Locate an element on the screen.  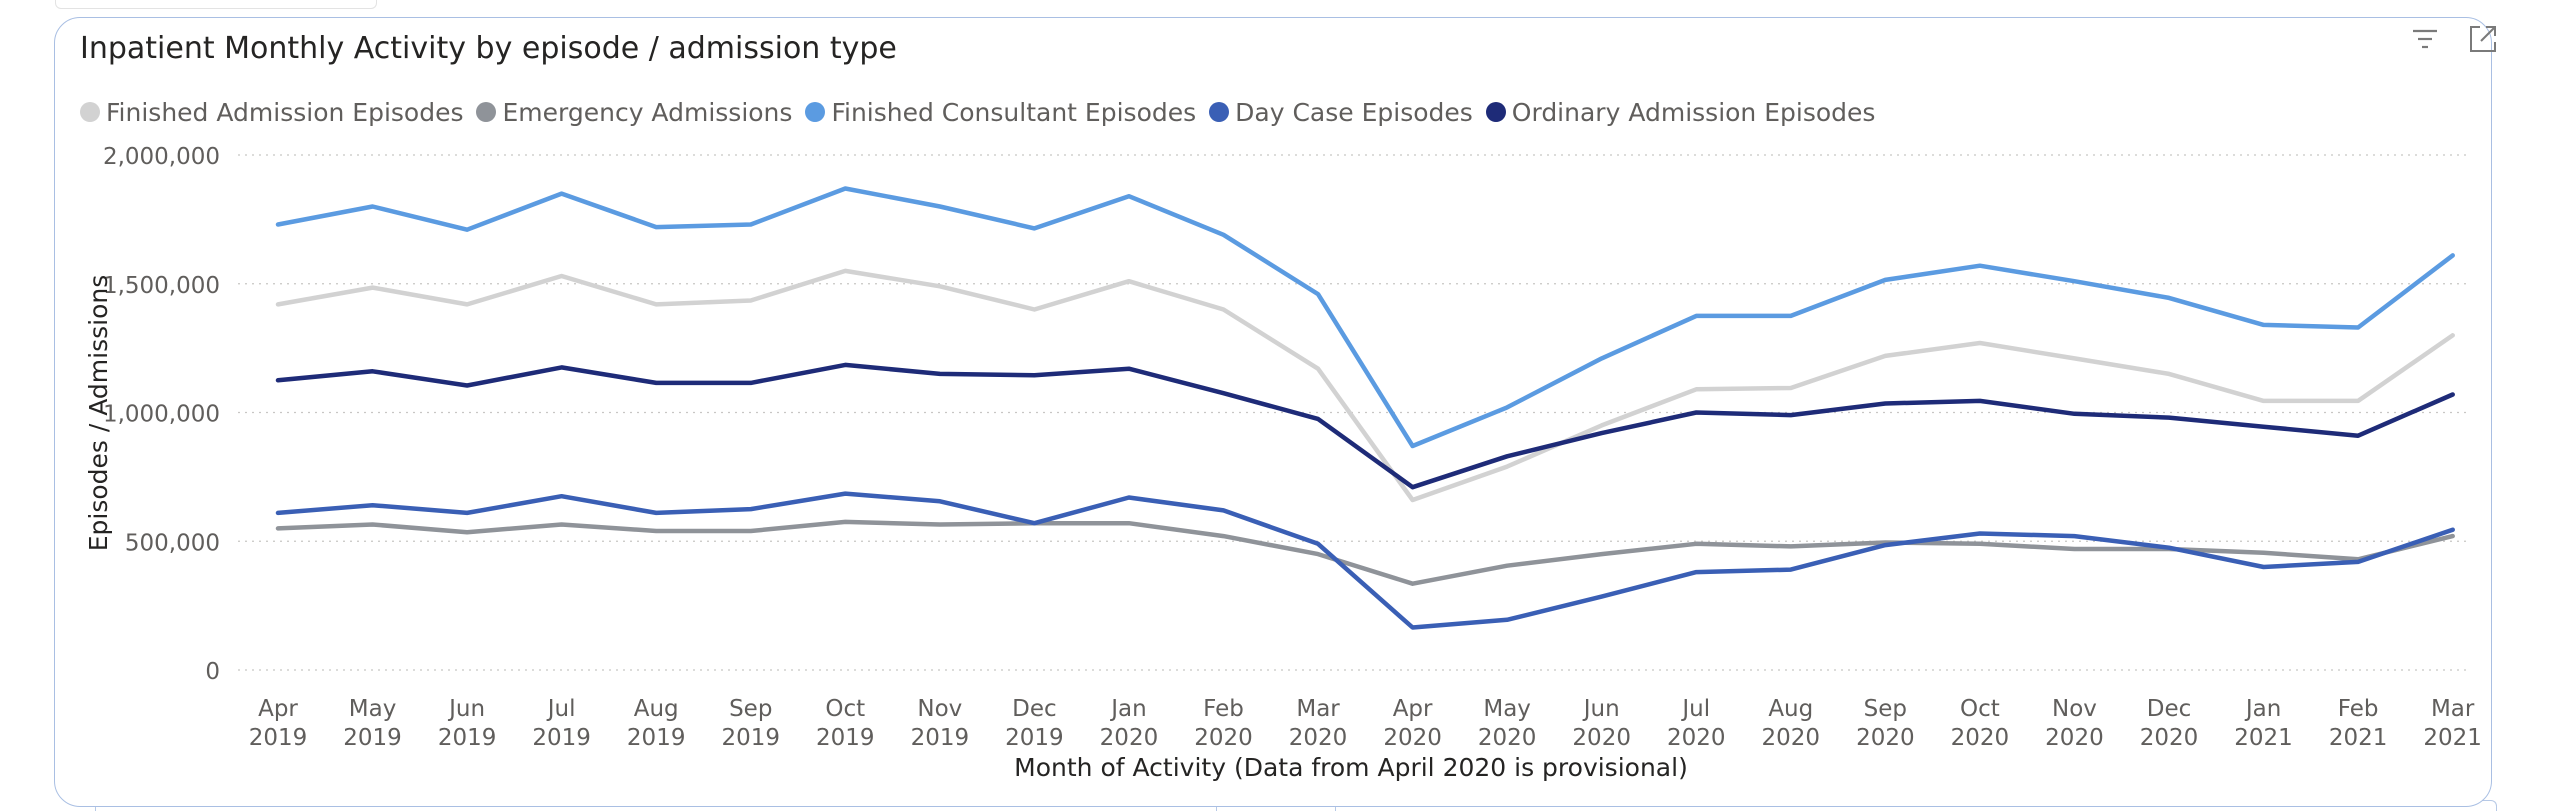
legend-item: Emergency Admissions is located at coordinates (634, 112).